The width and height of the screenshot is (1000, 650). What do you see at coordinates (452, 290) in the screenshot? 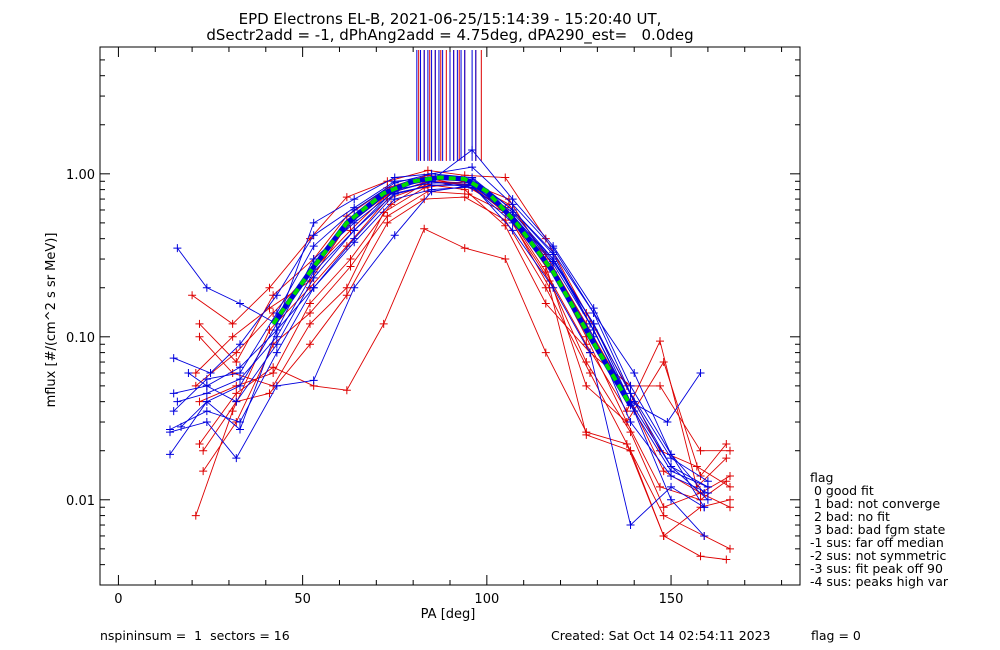
I see `median-fit-base-line` at bounding box center [452, 290].